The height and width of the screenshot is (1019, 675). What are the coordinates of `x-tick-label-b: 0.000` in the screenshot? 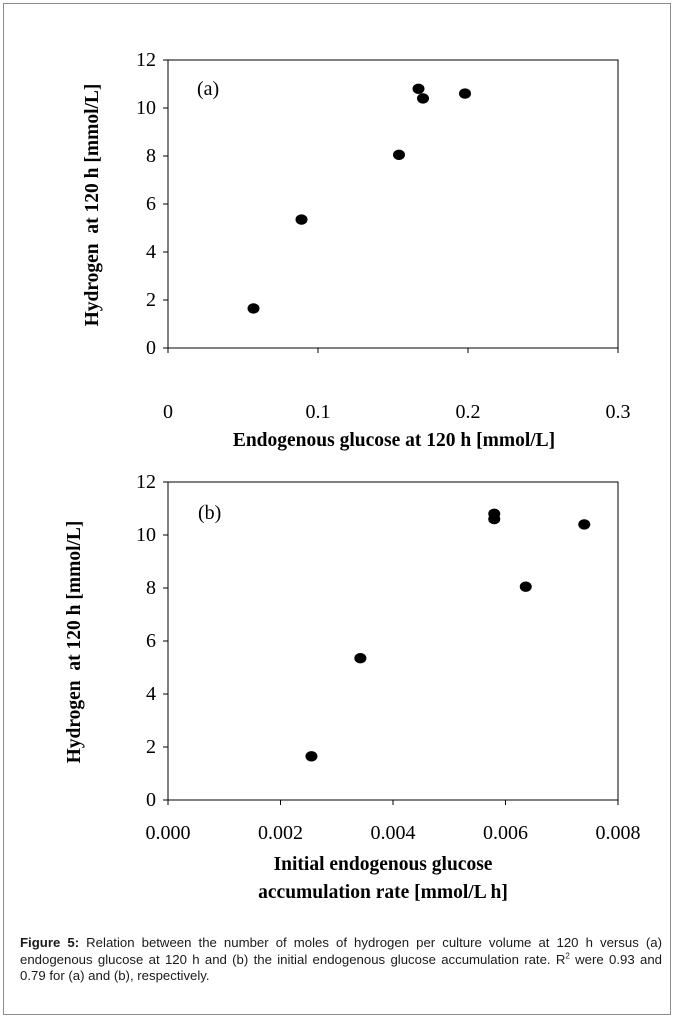 It's located at (168, 833).